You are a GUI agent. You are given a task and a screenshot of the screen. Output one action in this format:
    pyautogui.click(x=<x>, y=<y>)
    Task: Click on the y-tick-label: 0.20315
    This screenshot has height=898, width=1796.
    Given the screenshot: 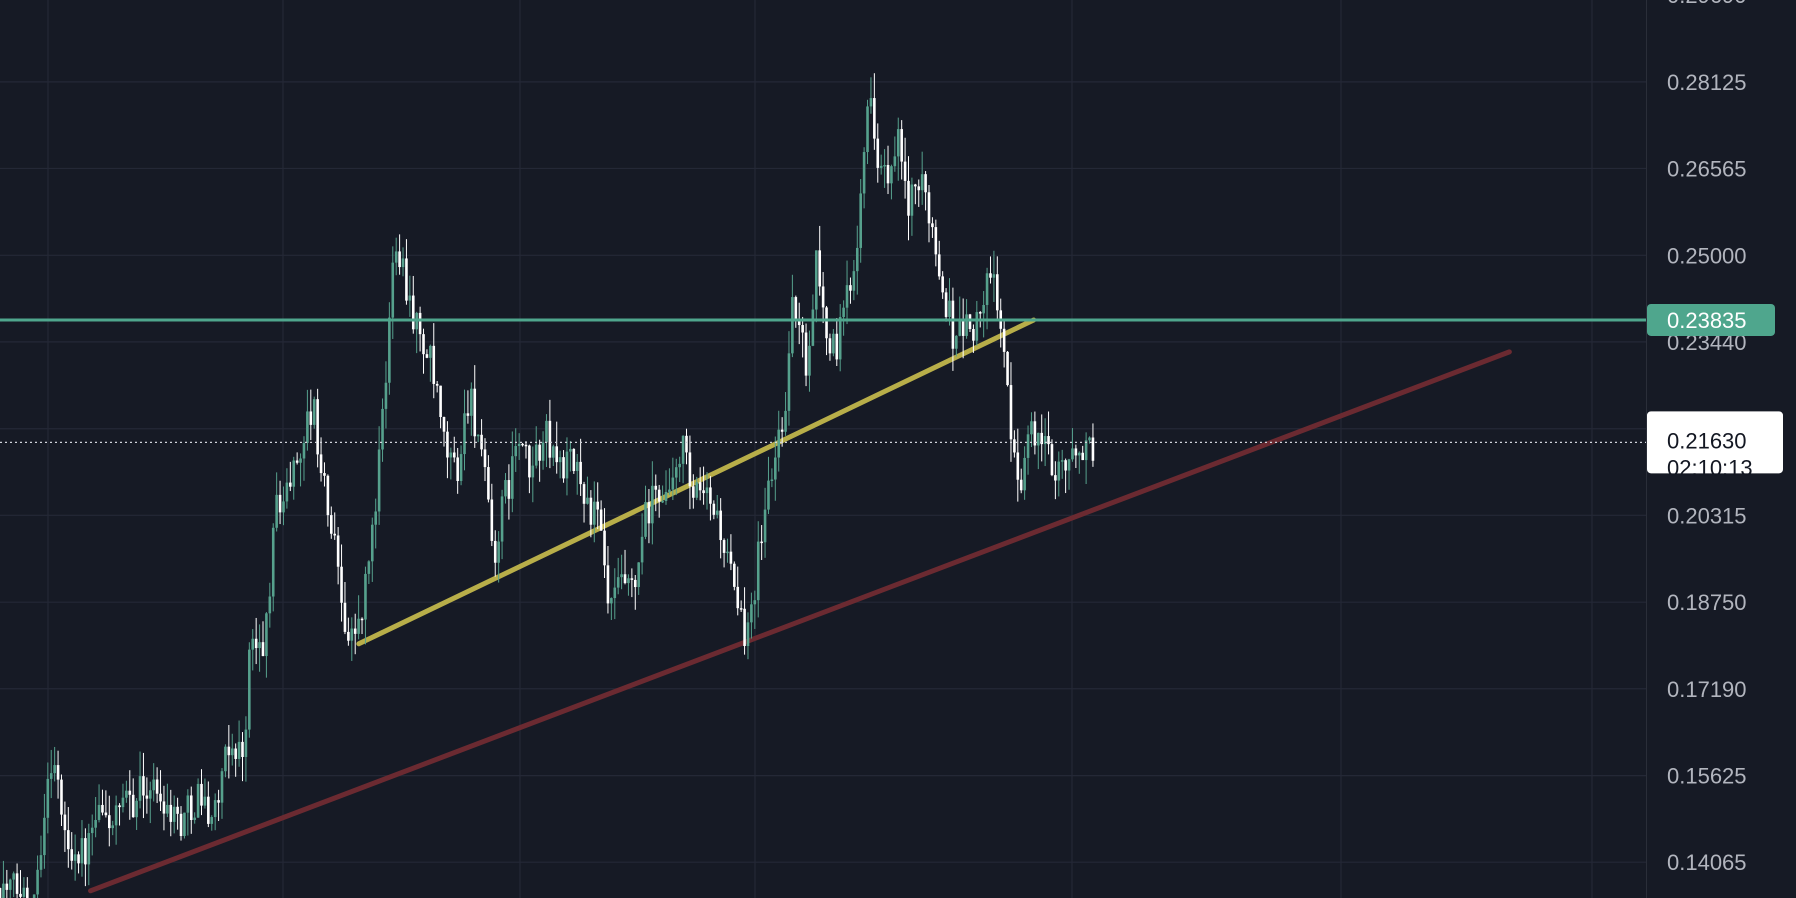 What is the action you would take?
    pyautogui.click(x=1707, y=515)
    